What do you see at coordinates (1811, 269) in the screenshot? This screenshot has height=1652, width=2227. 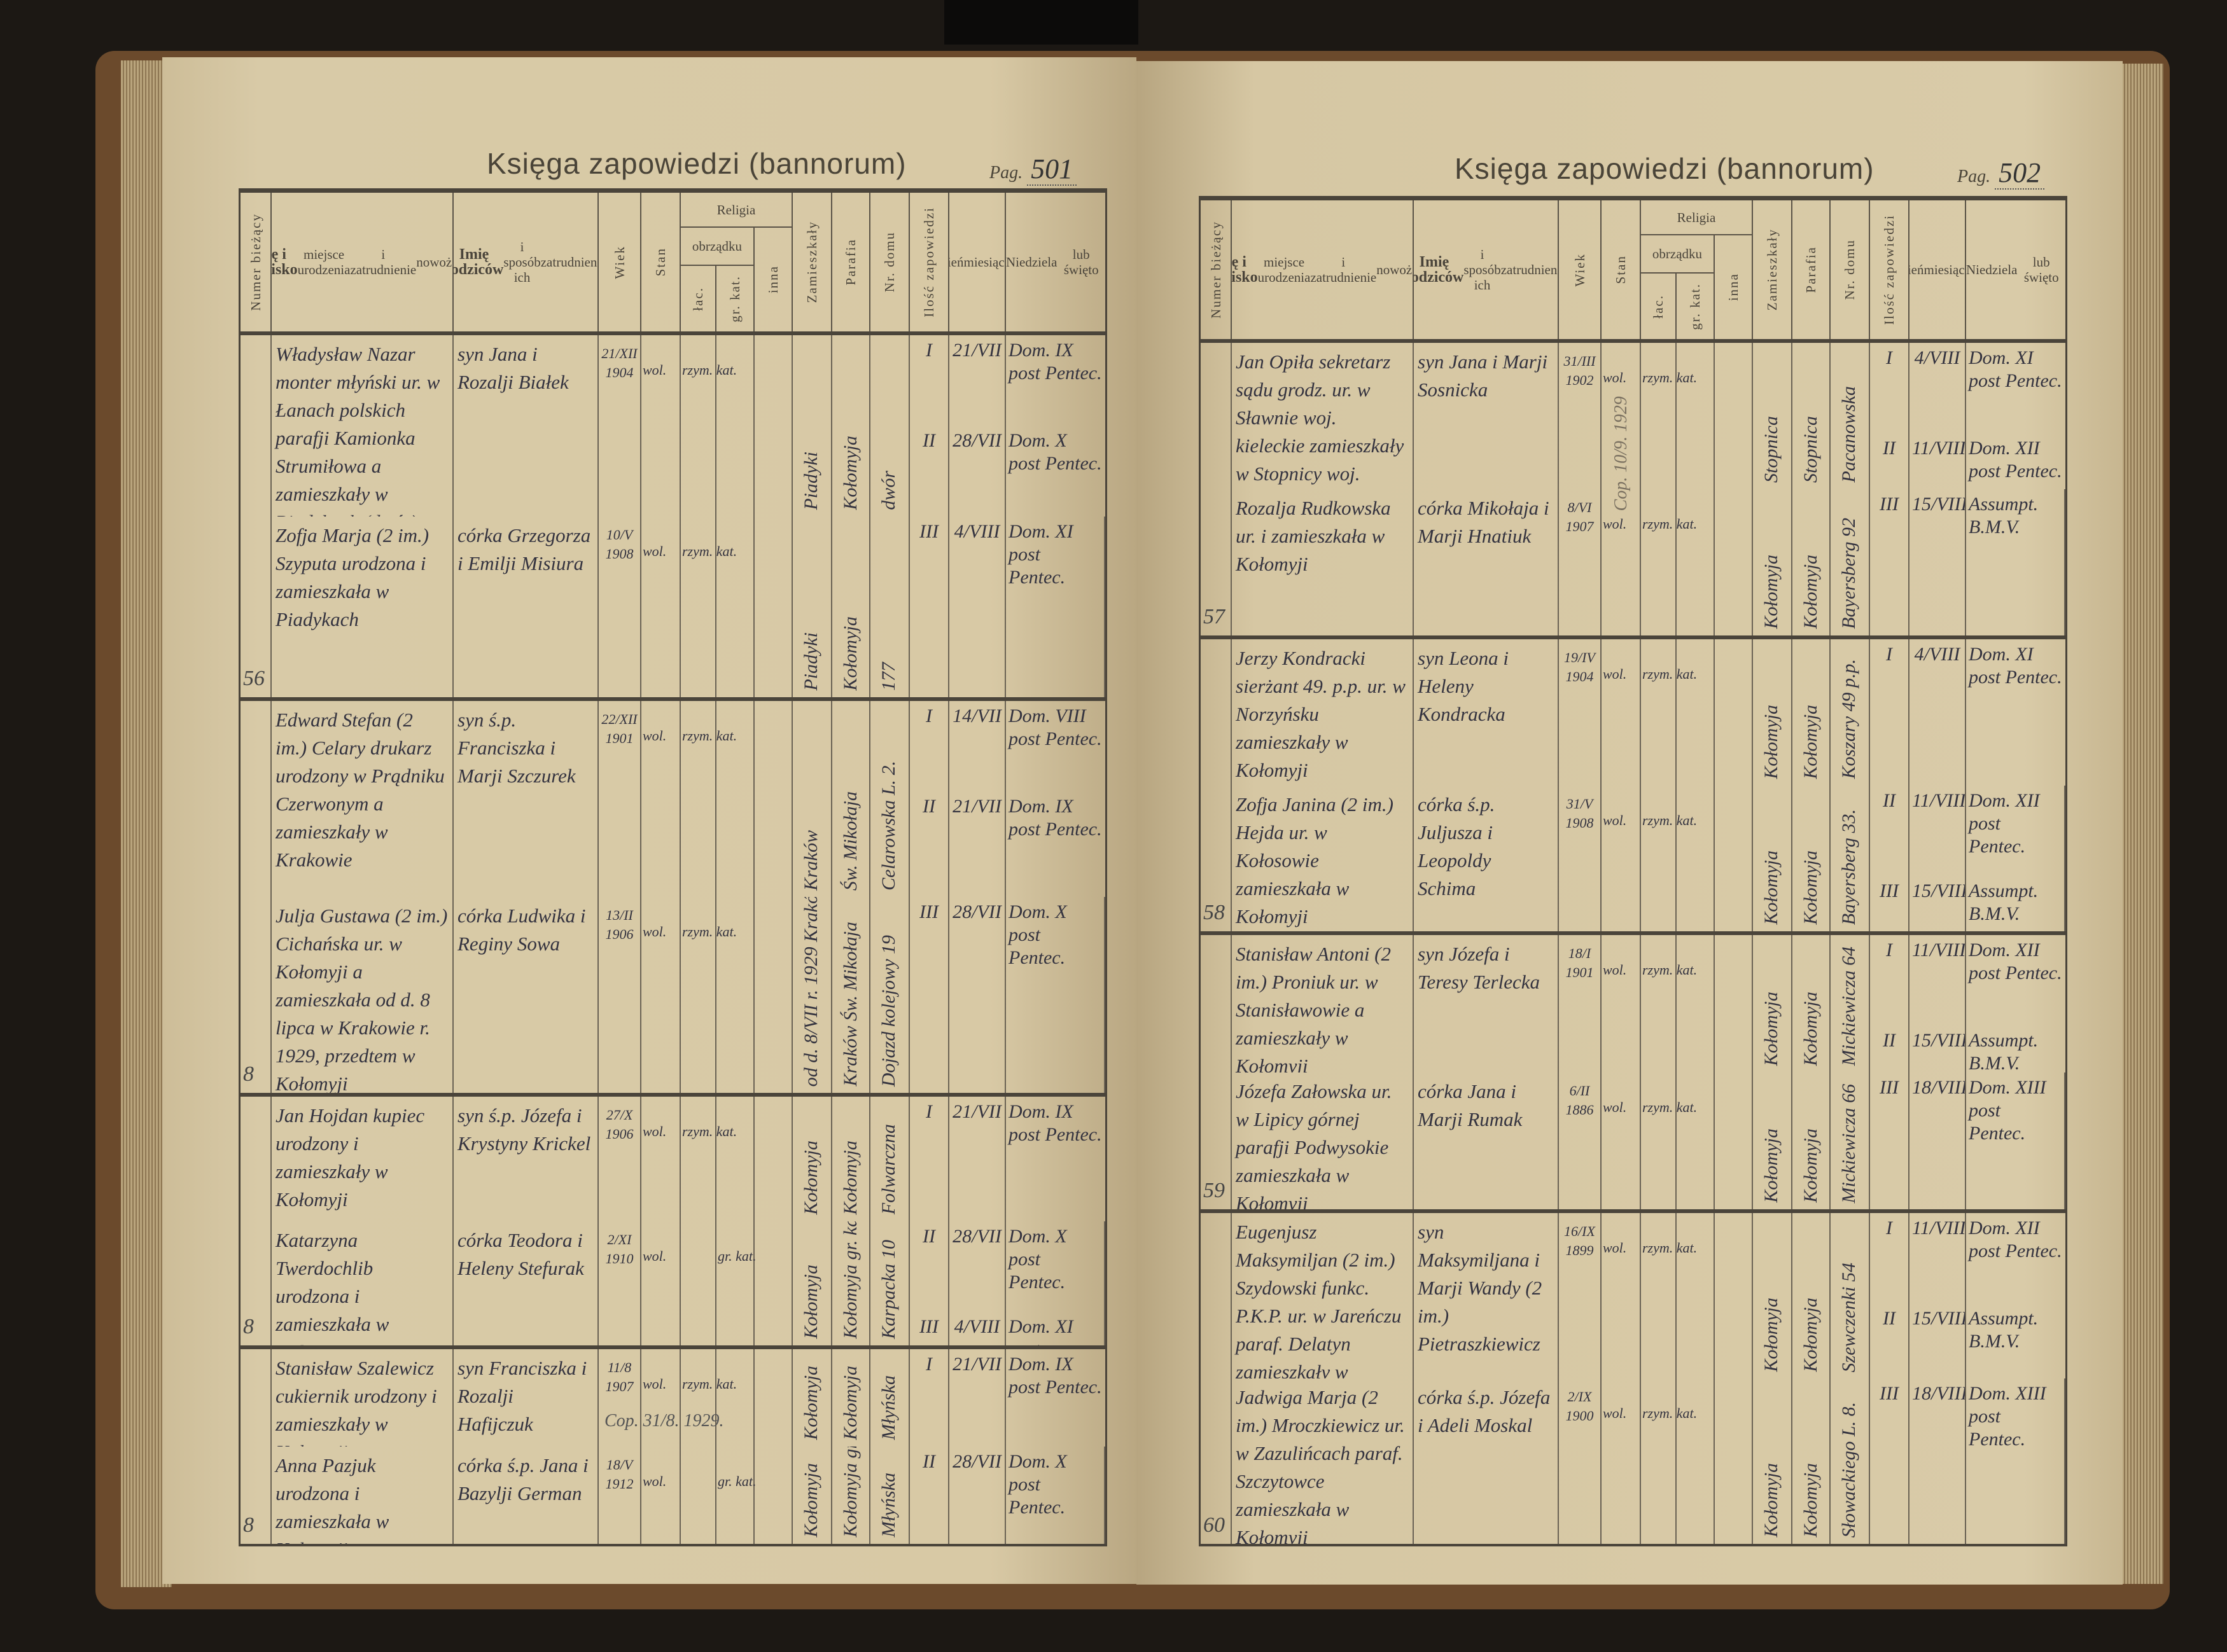 I see `header-parish: Parafia` at bounding box center [1811, 269].